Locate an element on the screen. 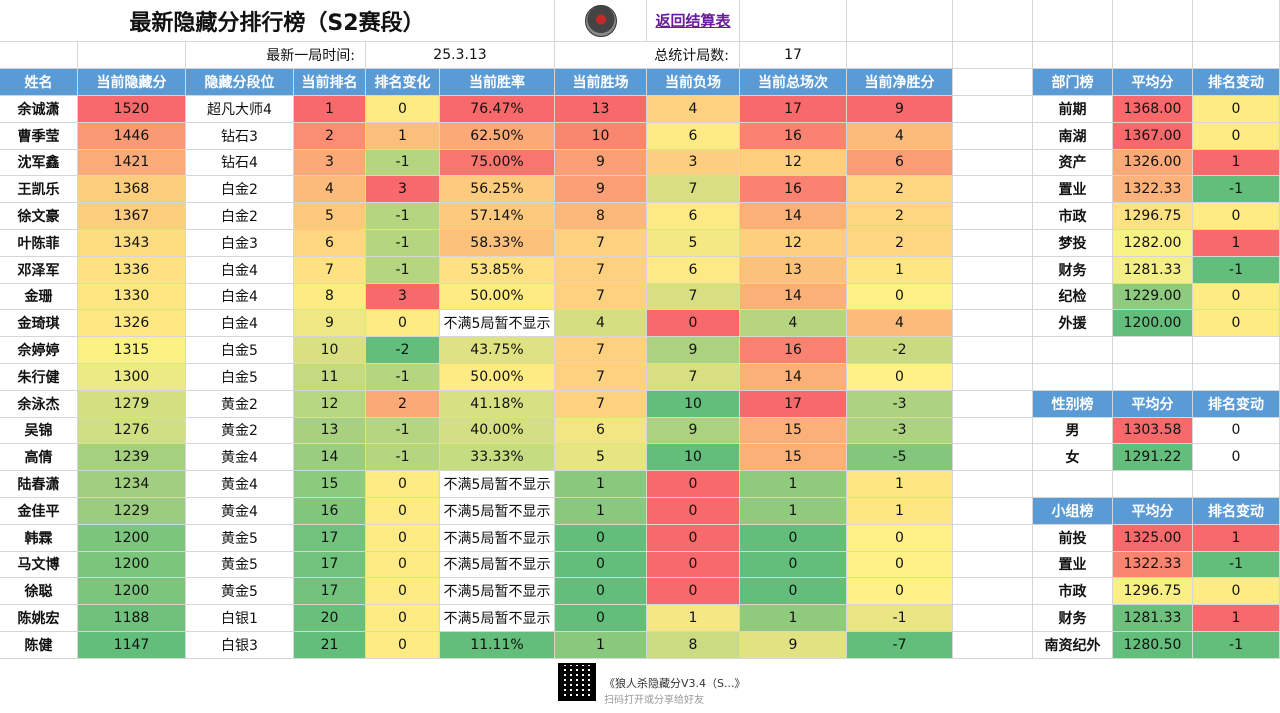  cell-net-score: 4 is located at coordinates (900, 324).